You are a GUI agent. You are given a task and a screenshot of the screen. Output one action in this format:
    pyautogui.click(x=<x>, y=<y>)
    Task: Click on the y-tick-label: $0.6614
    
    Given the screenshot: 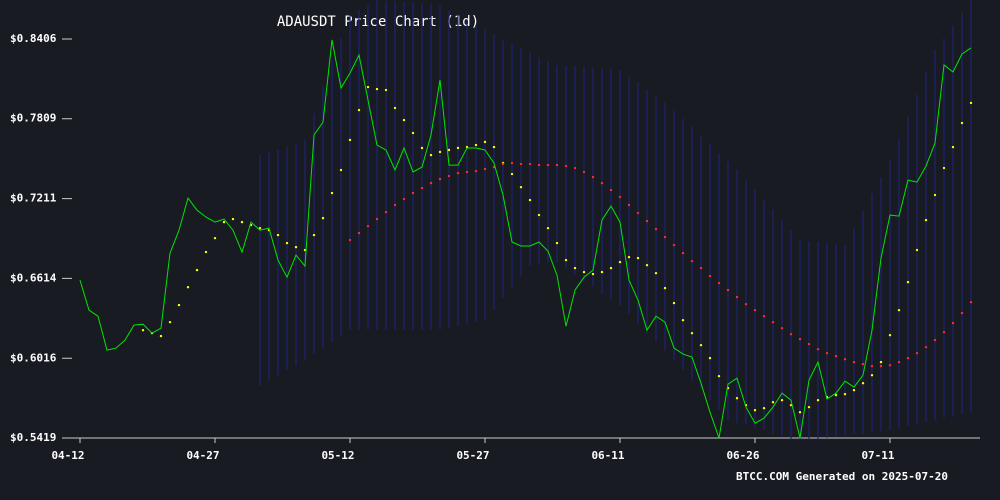 What is the action you would take?
    pyautogui.click(x=33, y=277)
    